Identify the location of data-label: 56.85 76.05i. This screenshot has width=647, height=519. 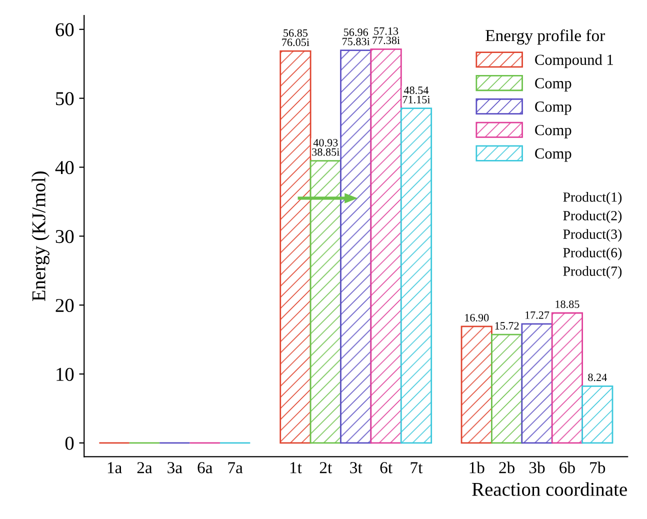
(296, 37).